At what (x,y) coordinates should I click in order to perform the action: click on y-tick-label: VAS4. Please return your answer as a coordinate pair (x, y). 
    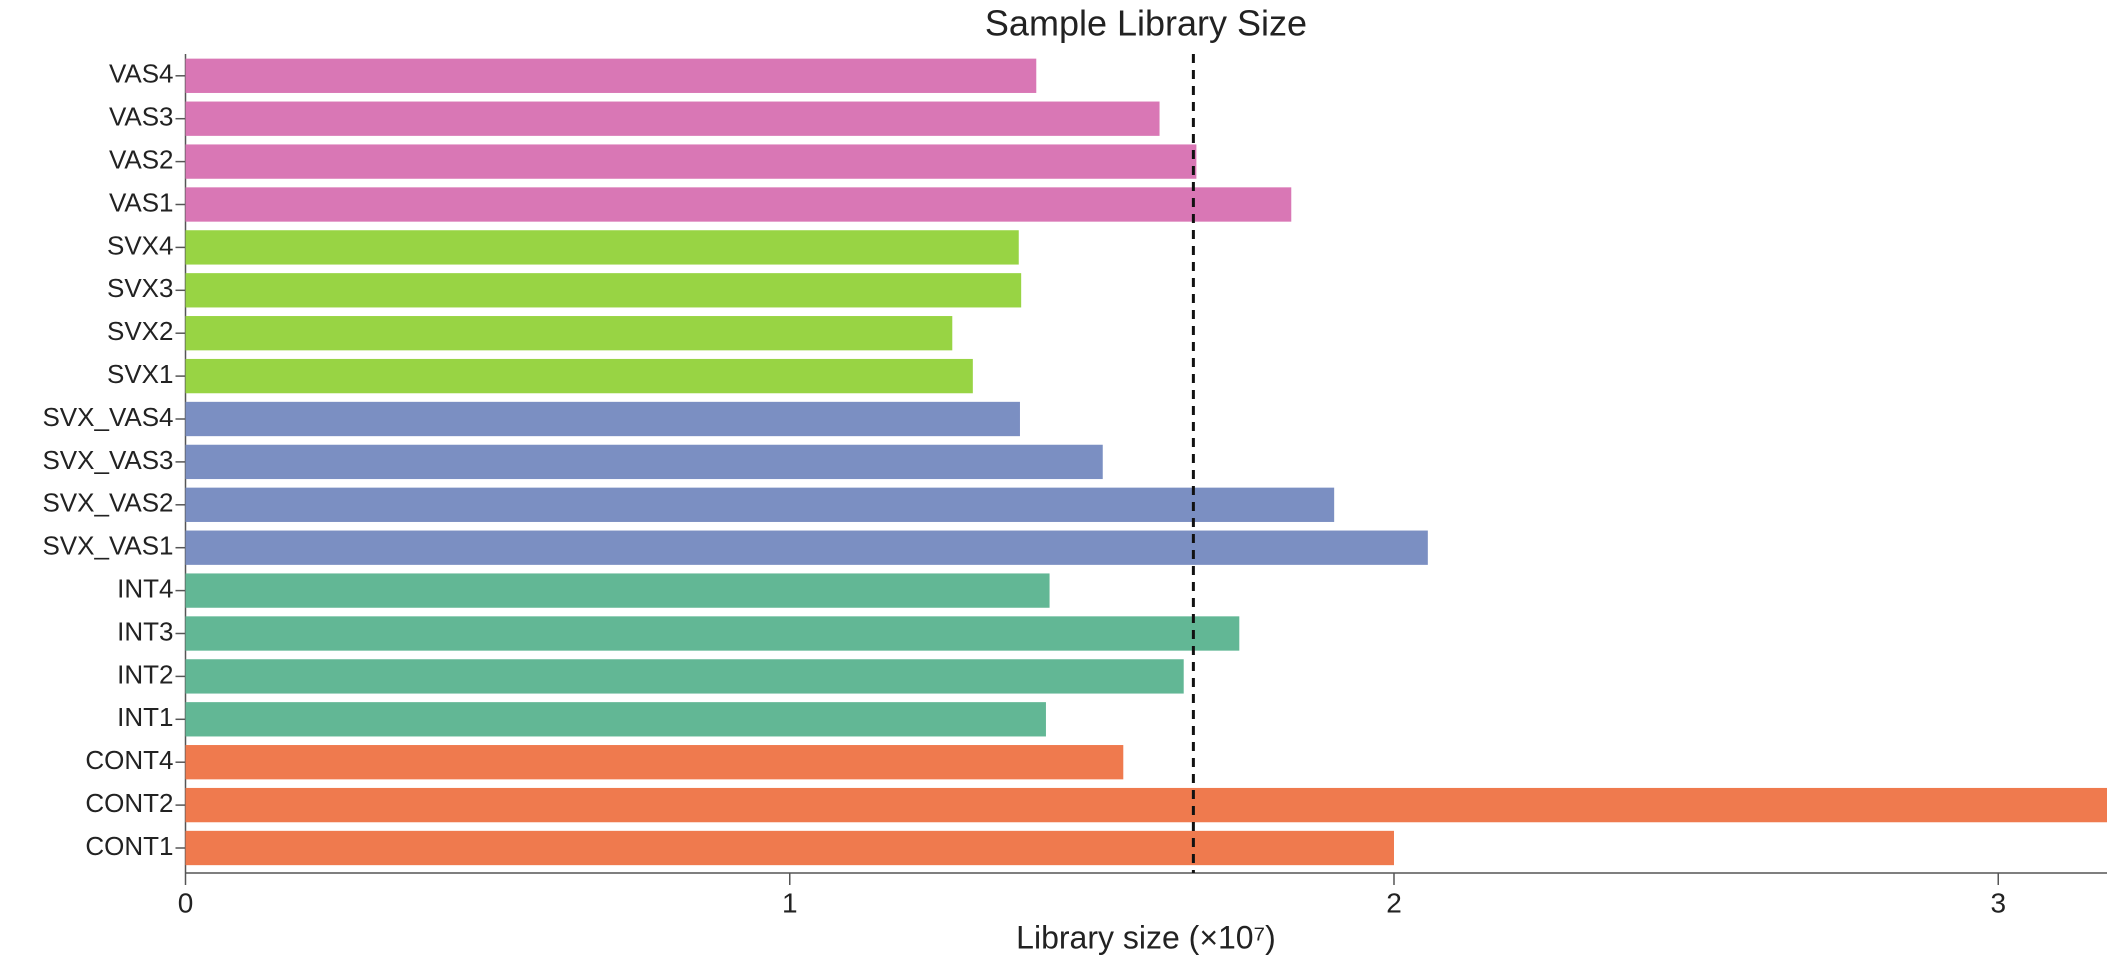
    Looking at the image, I should click on (141, 74).